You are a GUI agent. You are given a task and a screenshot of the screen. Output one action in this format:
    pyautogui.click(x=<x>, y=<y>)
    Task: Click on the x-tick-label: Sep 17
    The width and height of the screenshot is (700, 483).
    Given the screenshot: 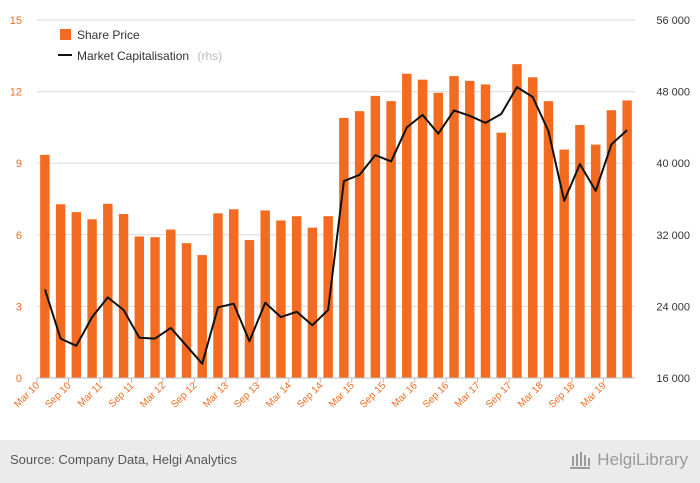 What is the action you would take?
    pyautogui.click(x=499, y=395)
    